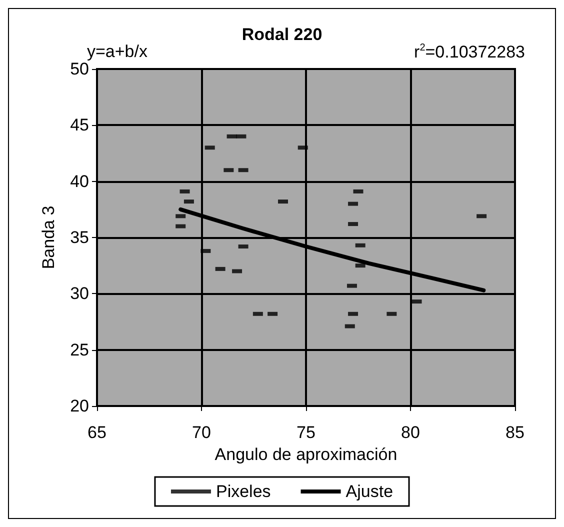 This screenshot has height=527, width=564. Describe the element at coordinates (79, 181) in the screenshot. I see `y-tick-label: 40` at that location.